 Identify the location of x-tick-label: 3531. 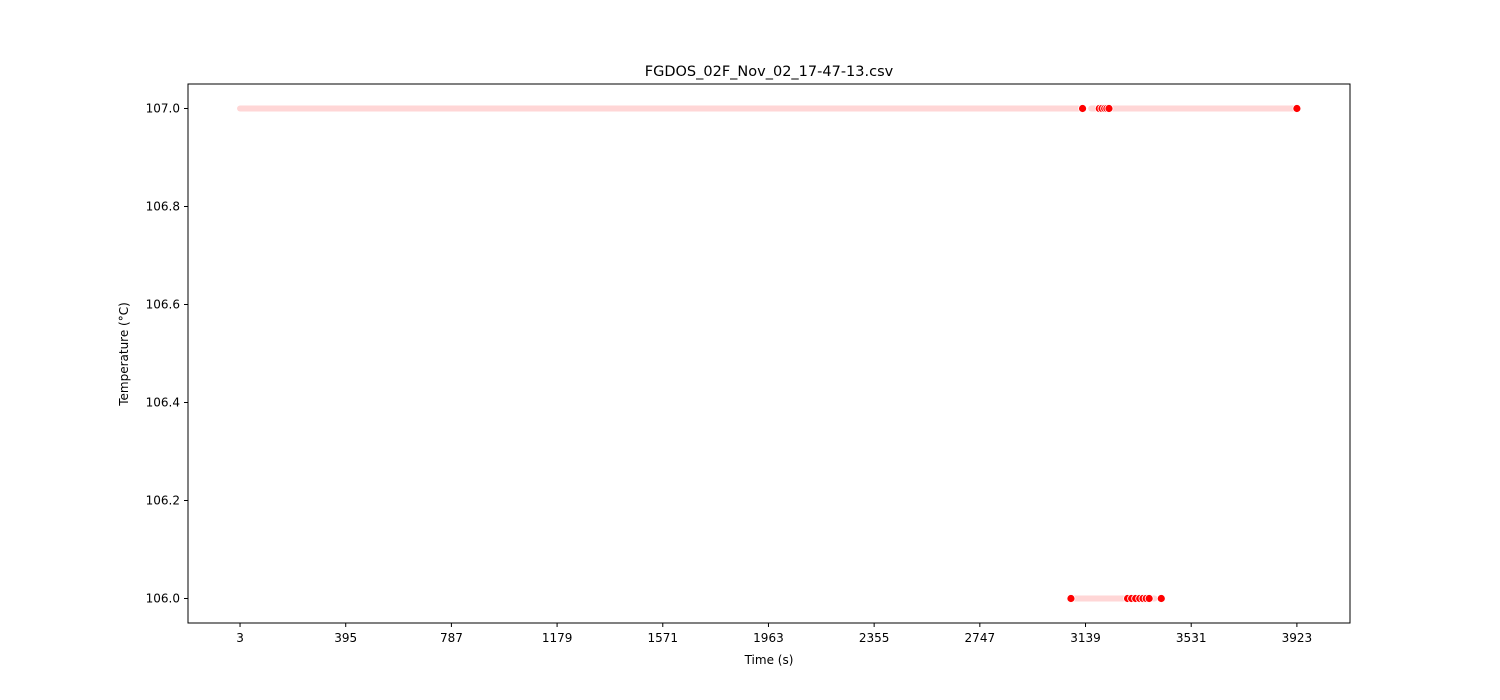
(1191, 638).